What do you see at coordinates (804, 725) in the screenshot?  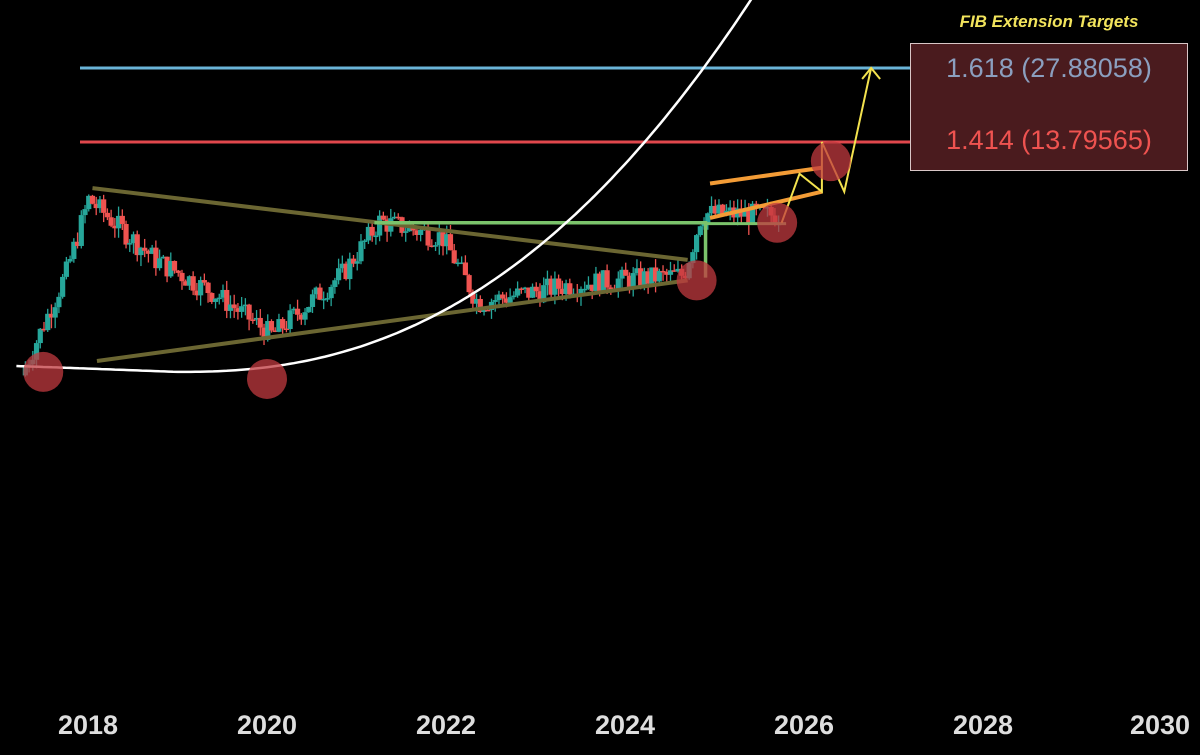 I see `x-tick-label: 2026` at bounding box center [804, 725].